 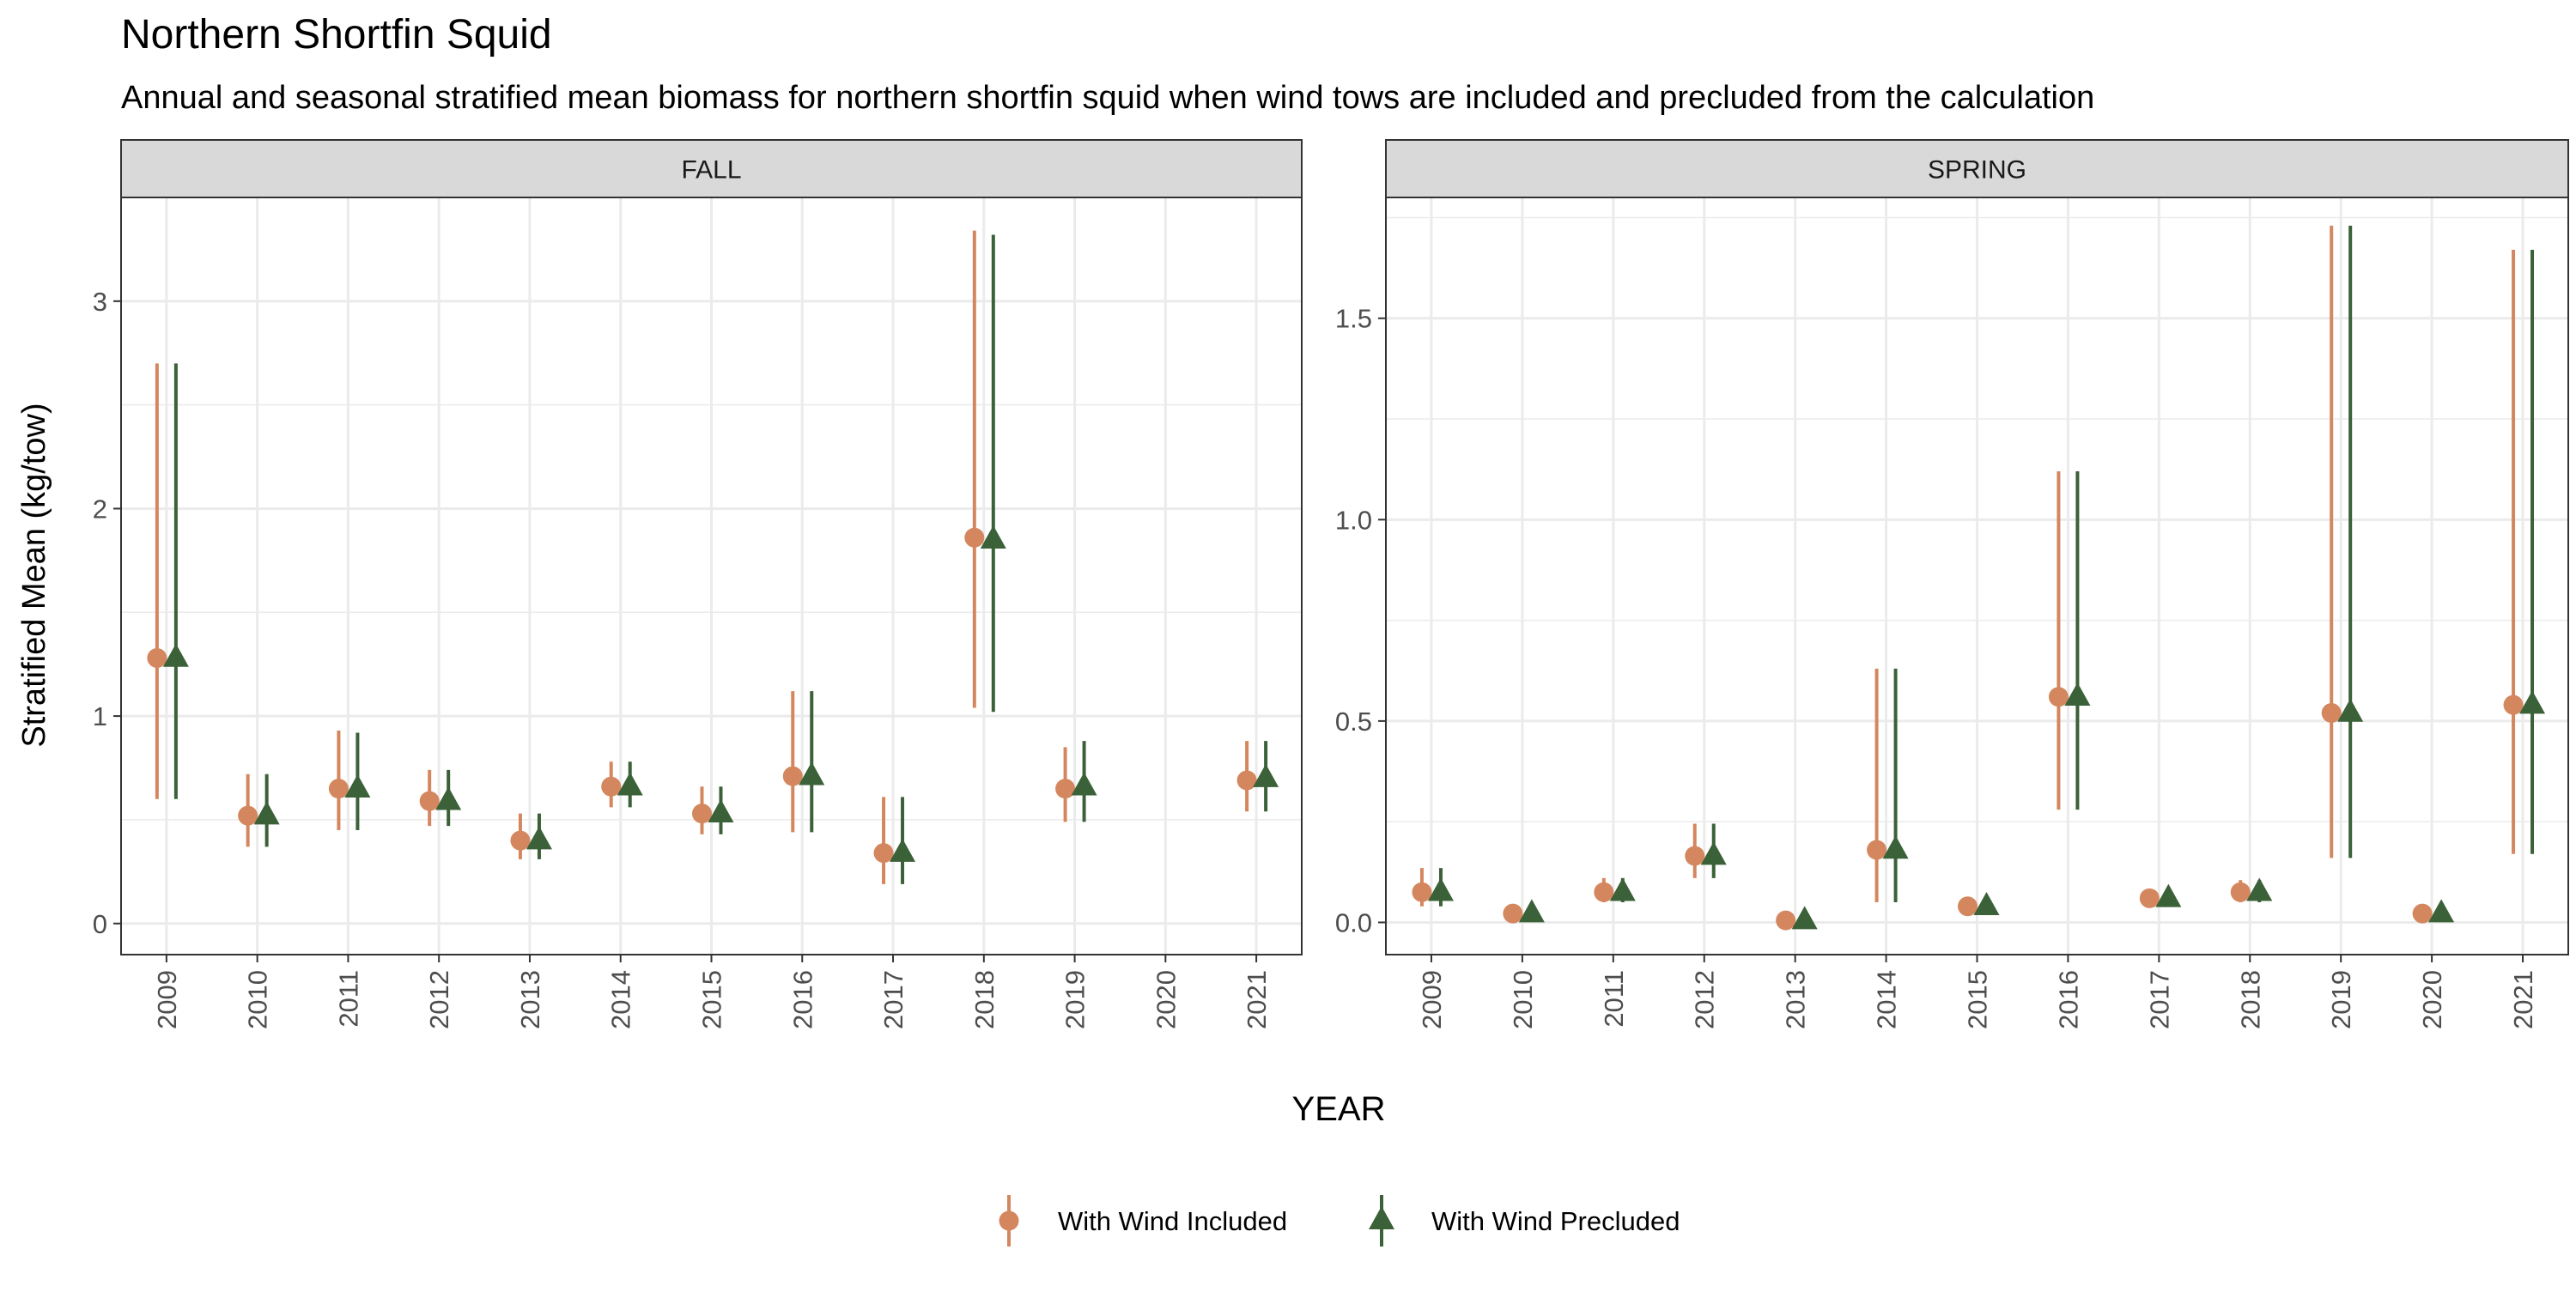 What do you see at coordinates (100, 924) in the screenshot?
I see `y-tick-label: 0` at bounding box center [100, 924].